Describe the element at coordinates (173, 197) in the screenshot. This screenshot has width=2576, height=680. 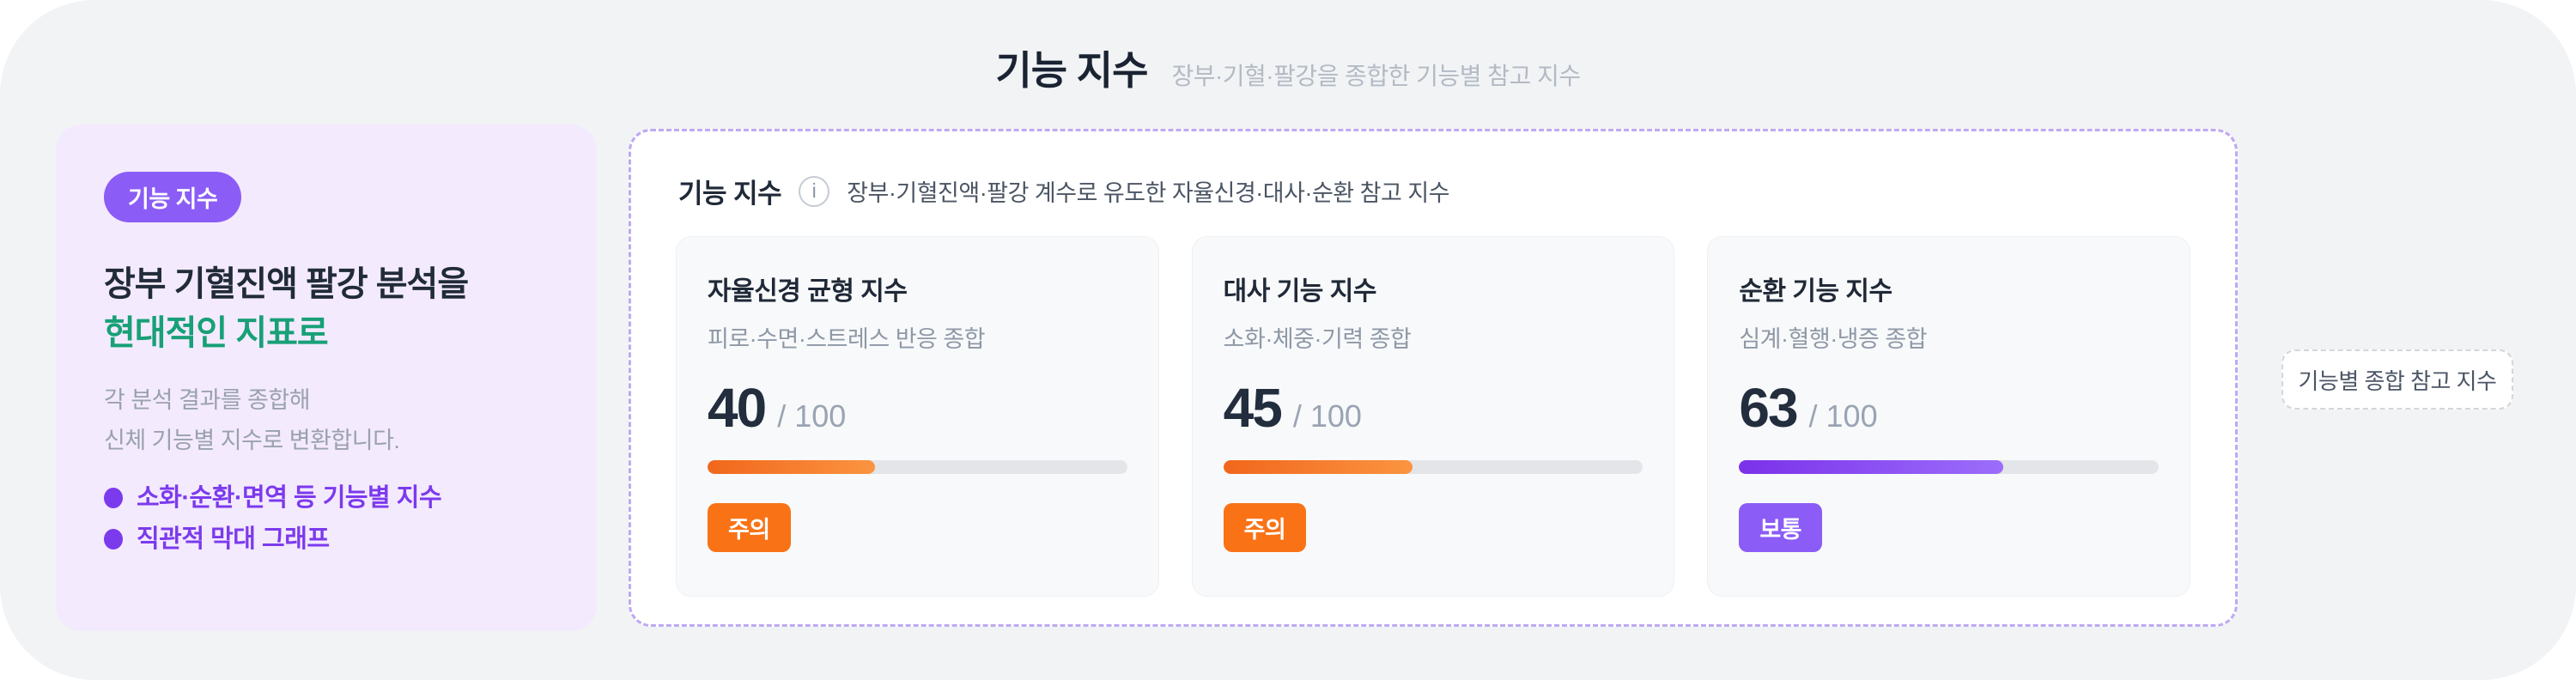
I see `intro-badge: 기능 지수` at that location.